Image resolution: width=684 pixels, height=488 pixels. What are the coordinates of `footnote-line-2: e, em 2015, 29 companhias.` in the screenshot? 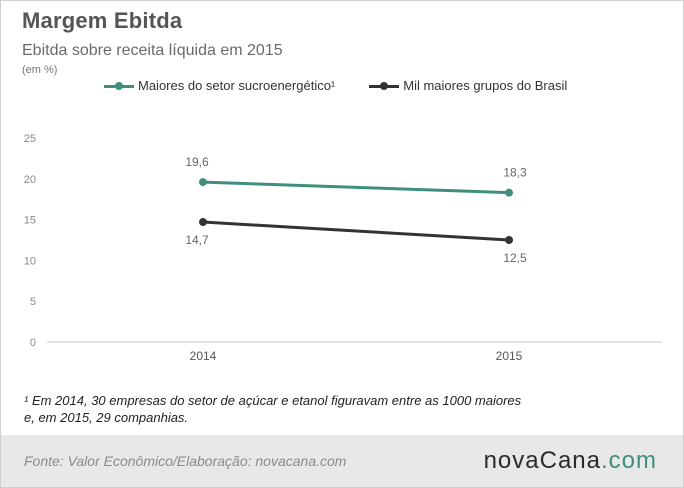 It's located at (106, 417).